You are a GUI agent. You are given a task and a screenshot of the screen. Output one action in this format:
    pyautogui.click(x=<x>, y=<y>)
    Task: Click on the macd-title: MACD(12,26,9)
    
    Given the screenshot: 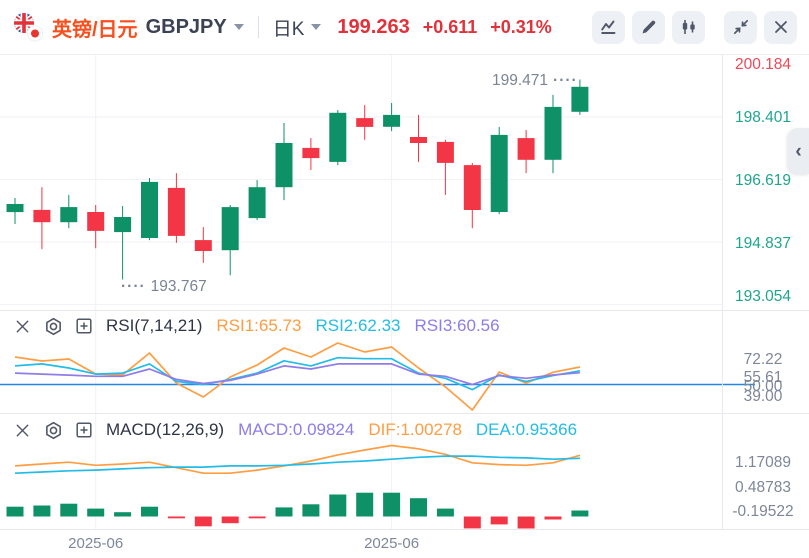 What is the action you would take?
    pyautogui.click(x=165, y=429)
    